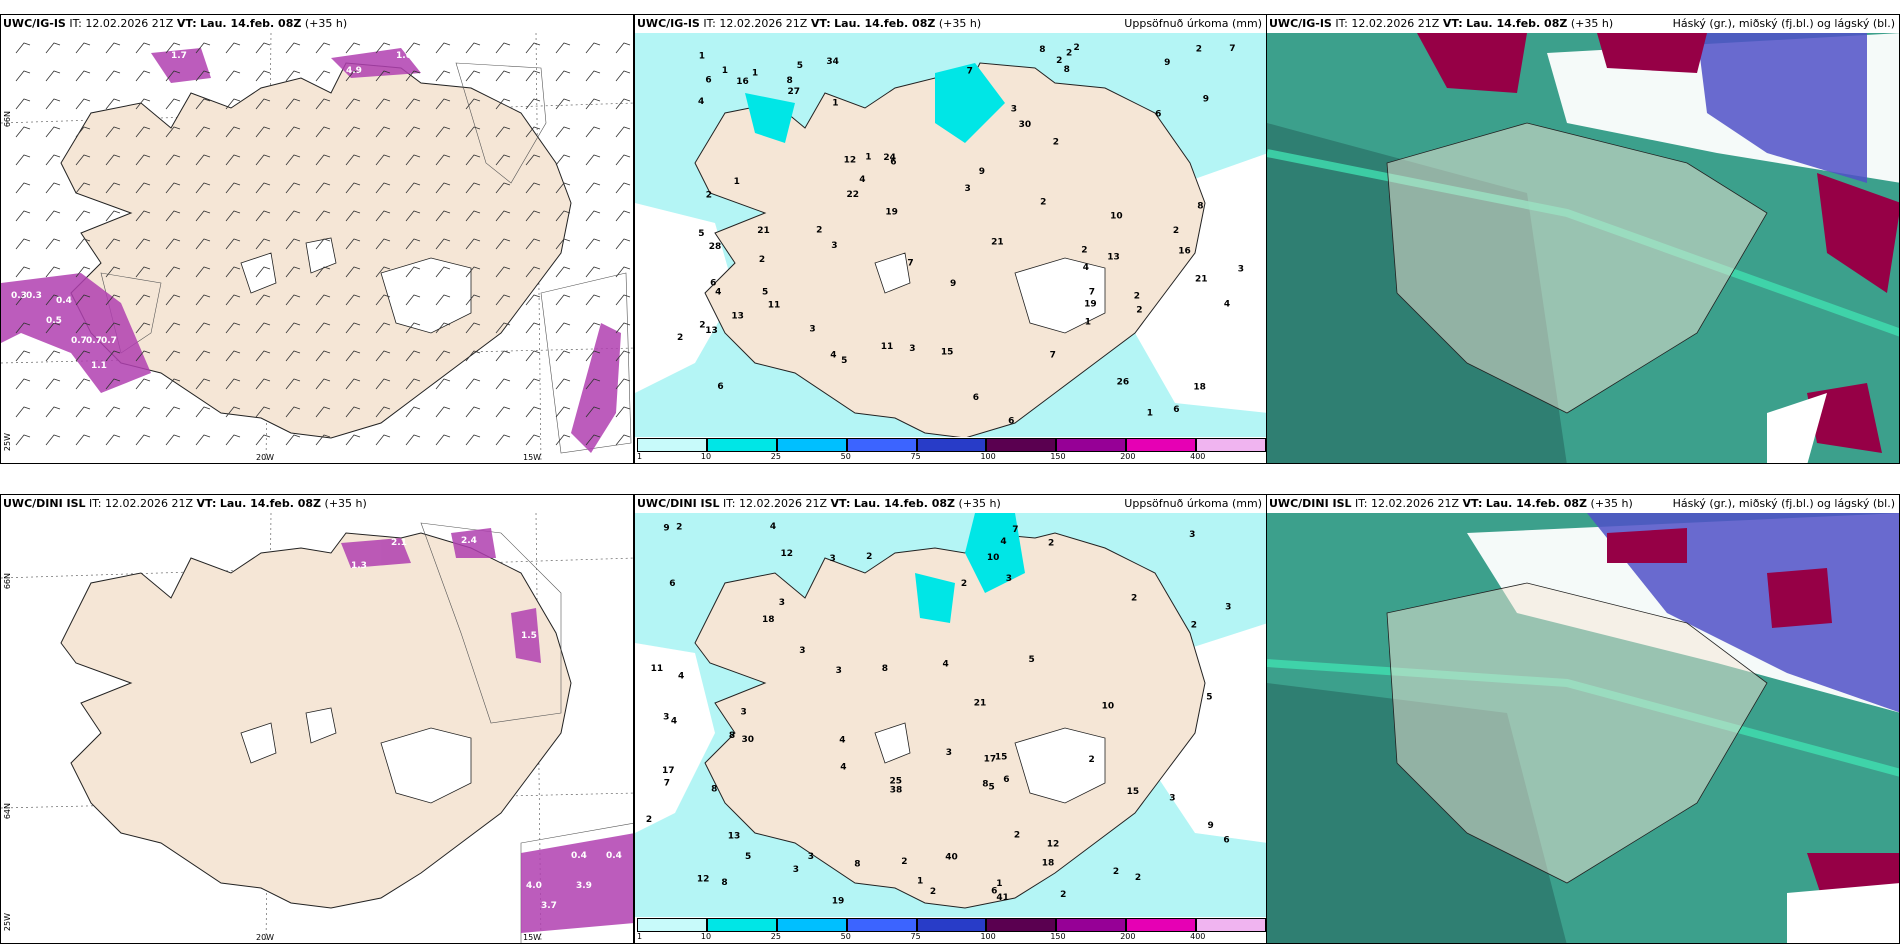 This screenshot has width=1900, height=950. What do you see at coordinates (768, 620) in the screenshot?
I see `precip-value-label: 18` at bounding box center [768, 620].